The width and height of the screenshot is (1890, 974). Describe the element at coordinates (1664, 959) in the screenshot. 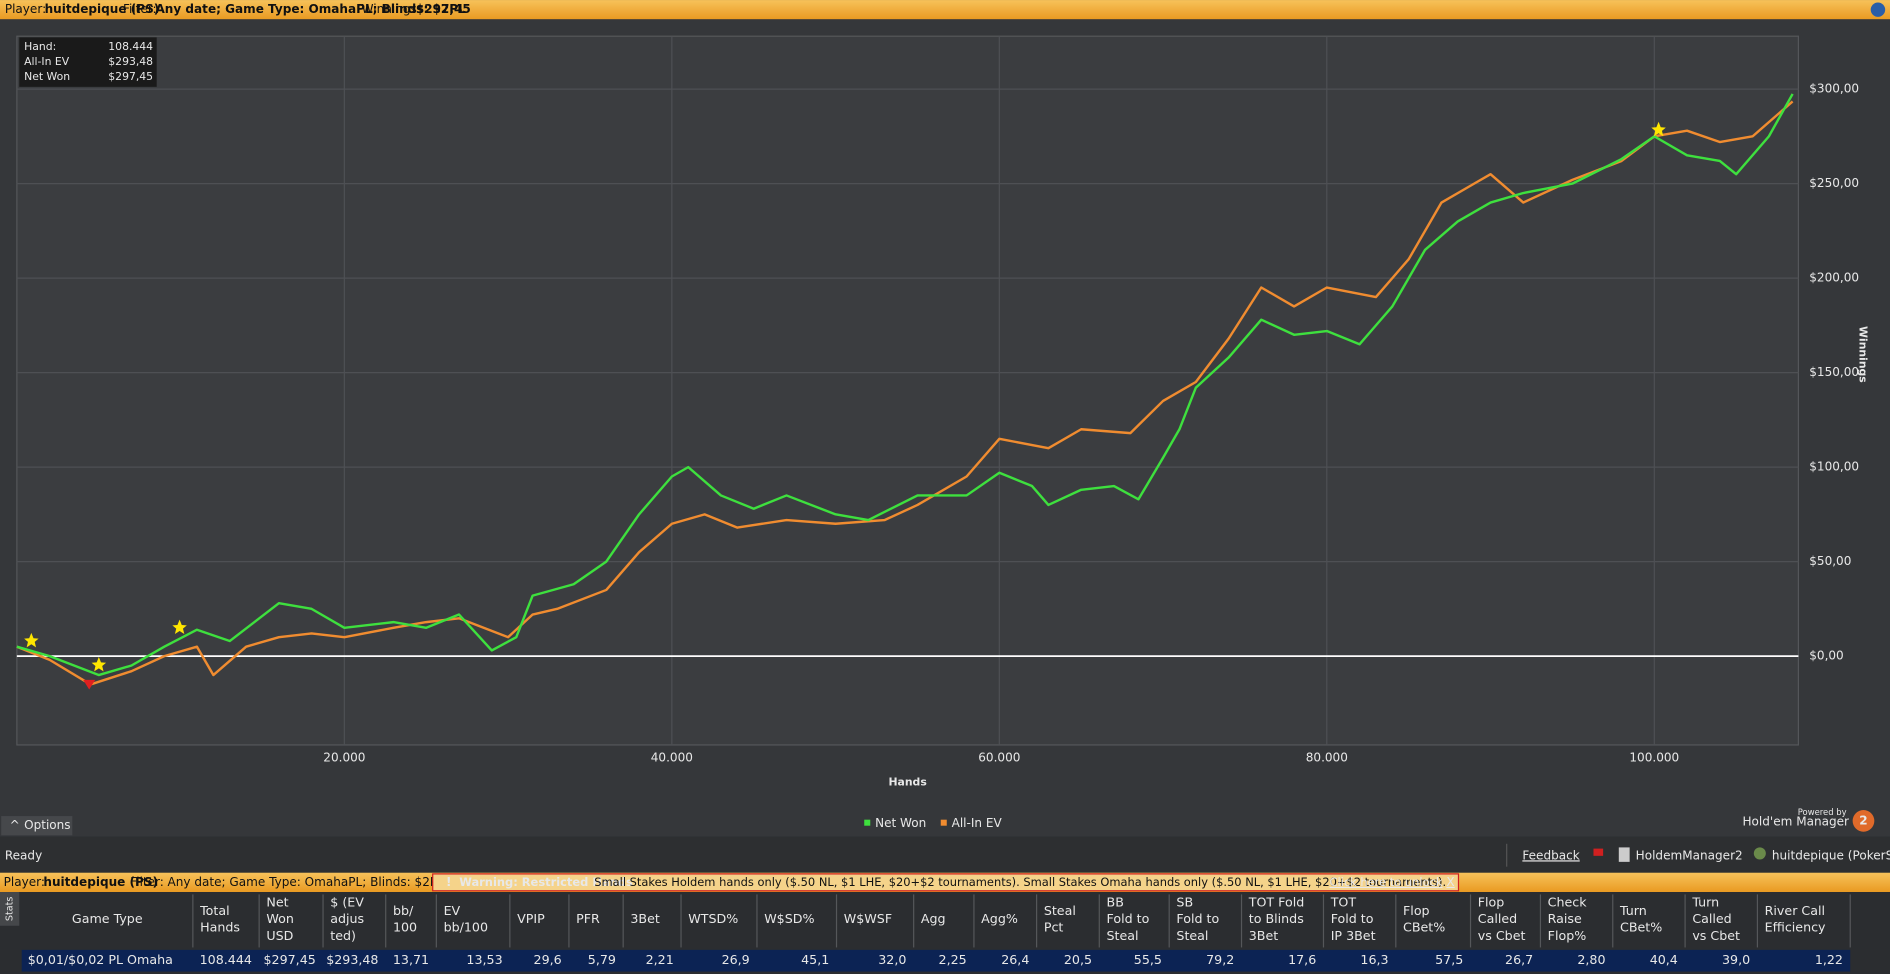

I see `table-cell: 40,4` at that location.